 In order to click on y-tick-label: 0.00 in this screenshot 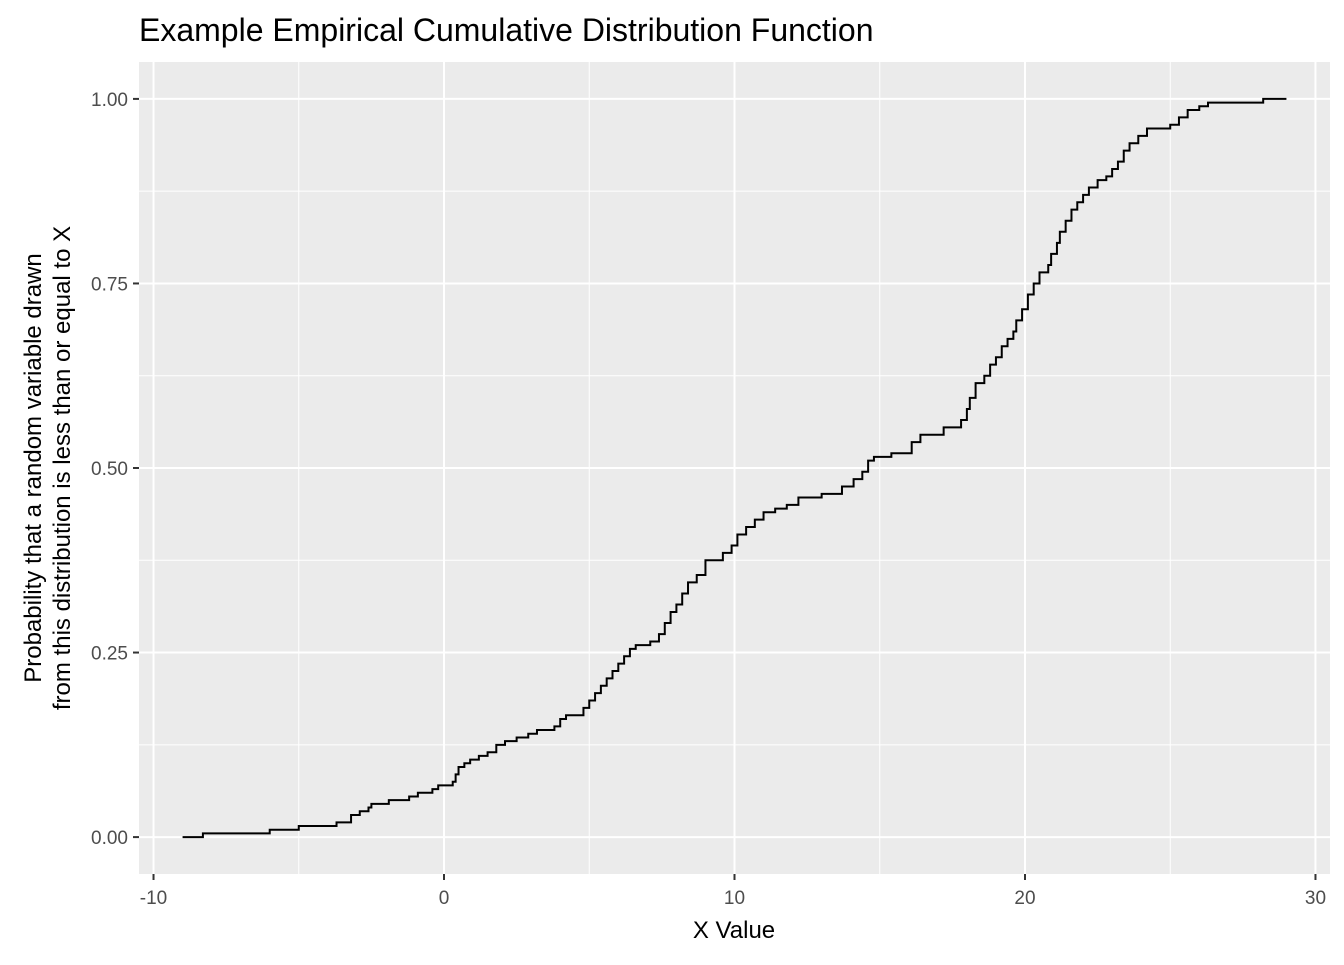, I will do `click(109, 838)`.